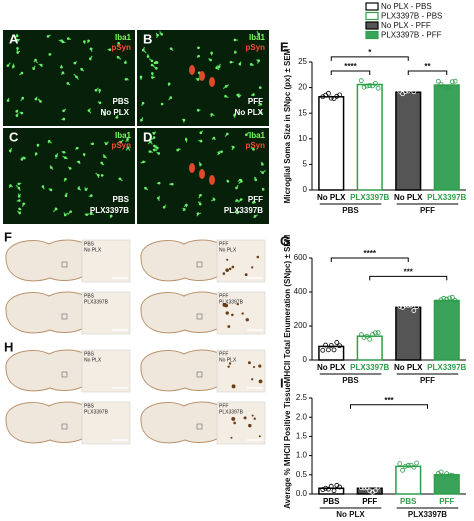  What do you see at coordinates (228, 250) in the screenshot?
I see `condition-label: No PLX` at bounding box center [228, 250].